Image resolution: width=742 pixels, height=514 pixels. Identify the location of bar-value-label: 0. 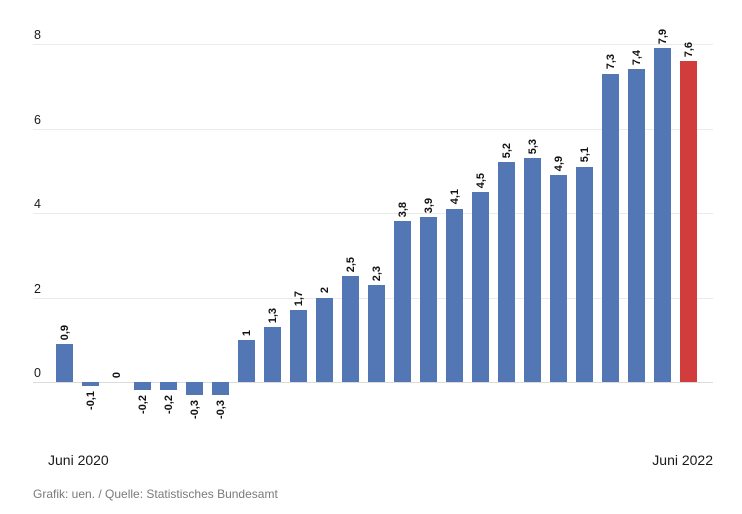
(116, 374).